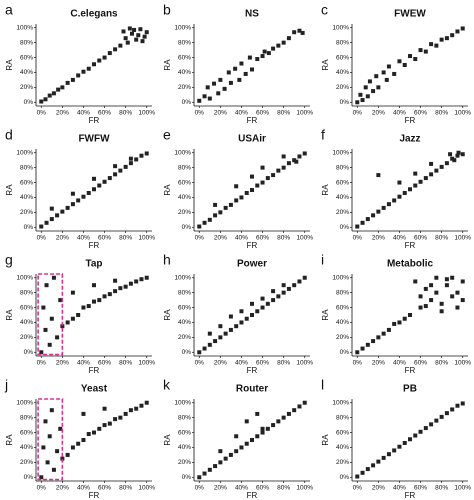 This screenshot has width=474, height=500. What do you see at coordinates (252, 139) in the screenshot?
I see `panel-title: USAir` at bounding box center [252, 139].